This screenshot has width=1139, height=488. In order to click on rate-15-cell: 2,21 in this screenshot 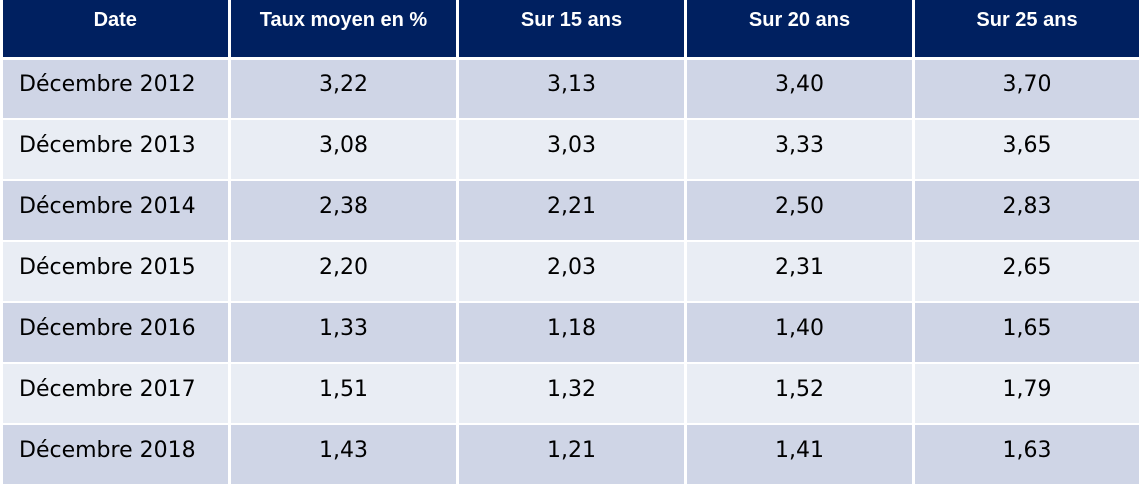, I will do `click(571, 211)`.